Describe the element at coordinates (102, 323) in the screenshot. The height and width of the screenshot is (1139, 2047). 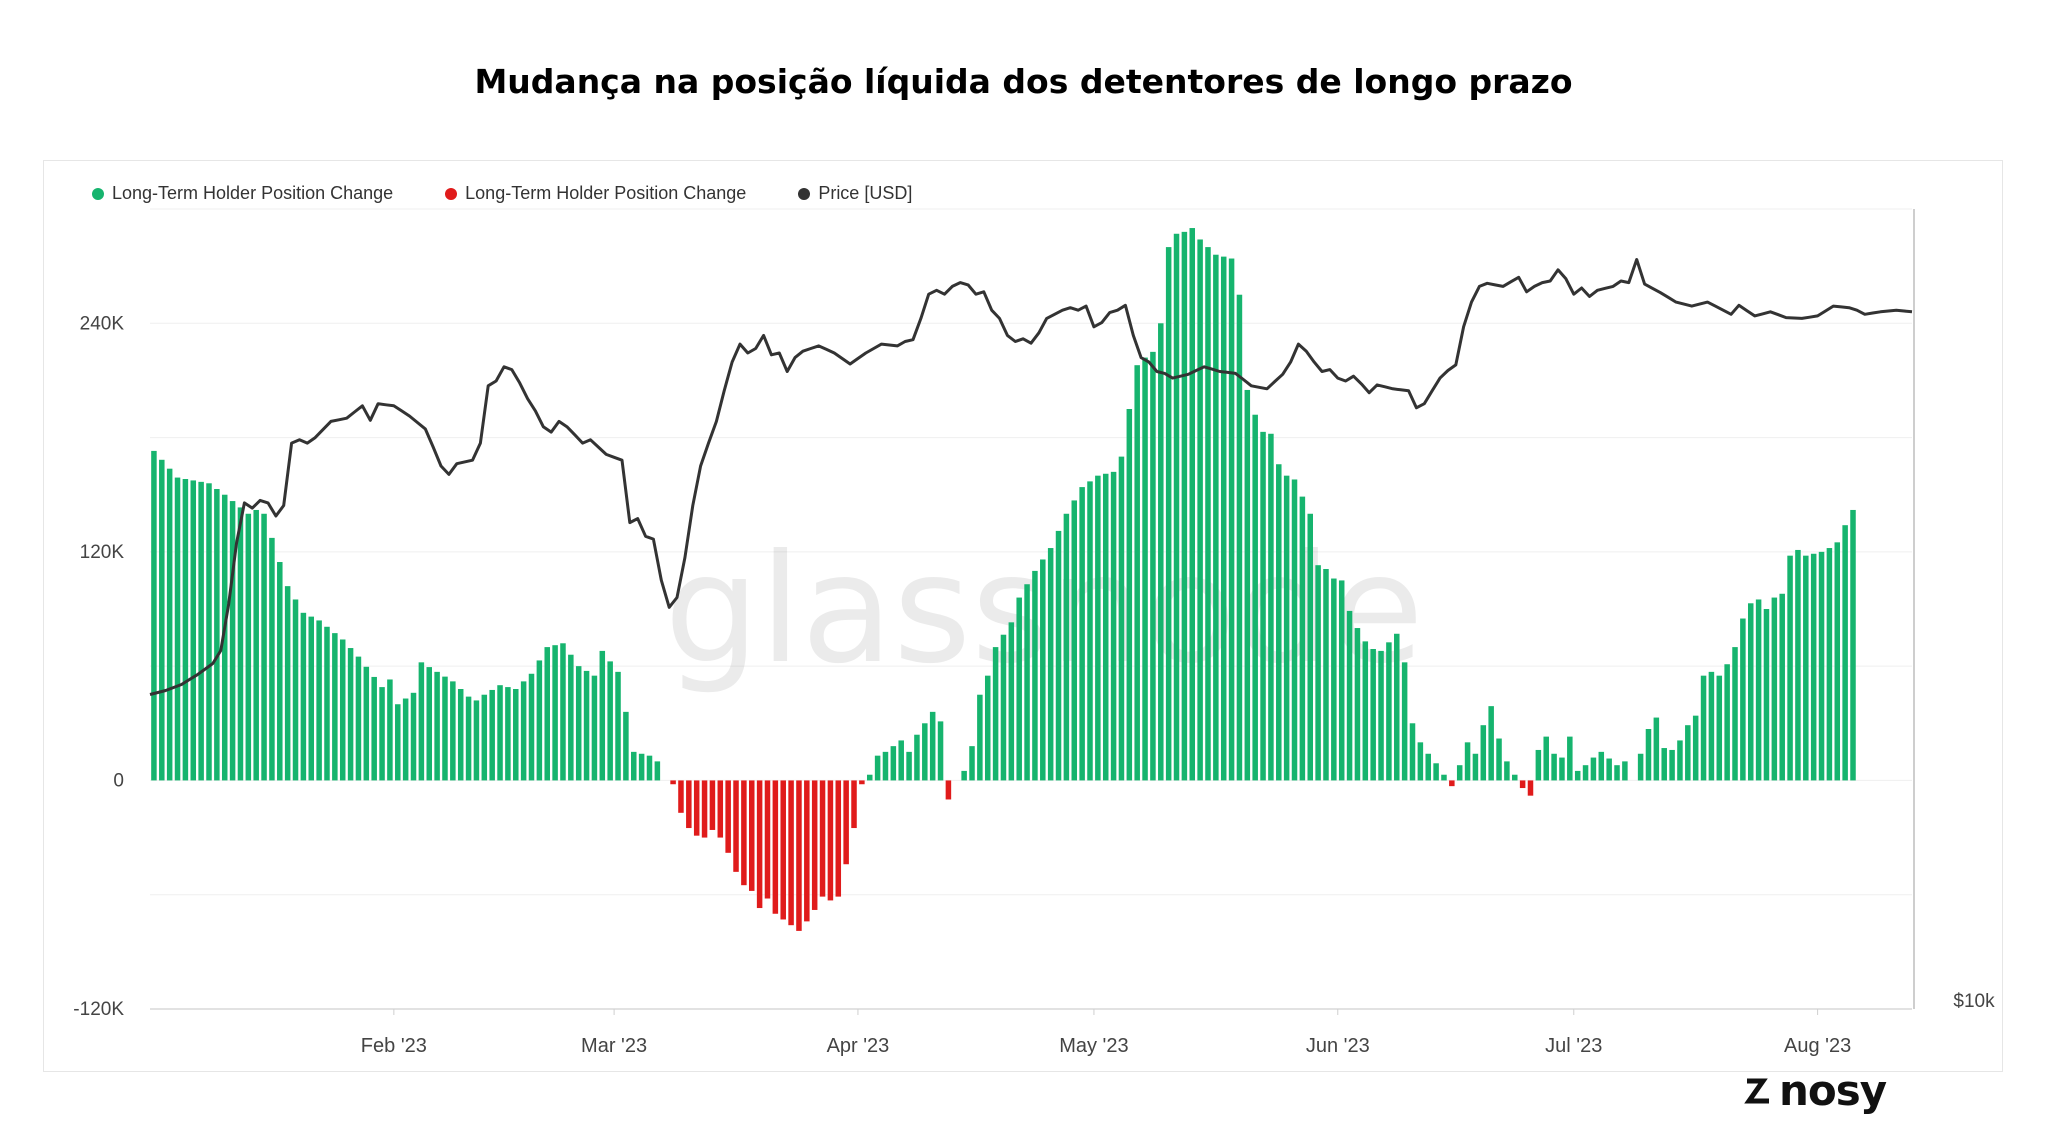
I see `y-tick-label: 240K` at that location.